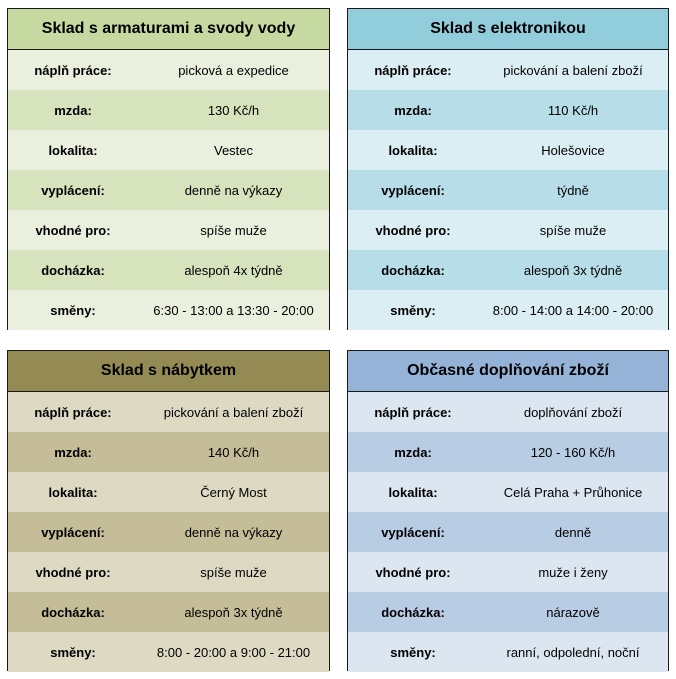 This screenshot has width=676, height=679. I want to click on row-smeny: směny: 8:00 - 20:00 a 9:00 - 21:00, so click(168, 652).